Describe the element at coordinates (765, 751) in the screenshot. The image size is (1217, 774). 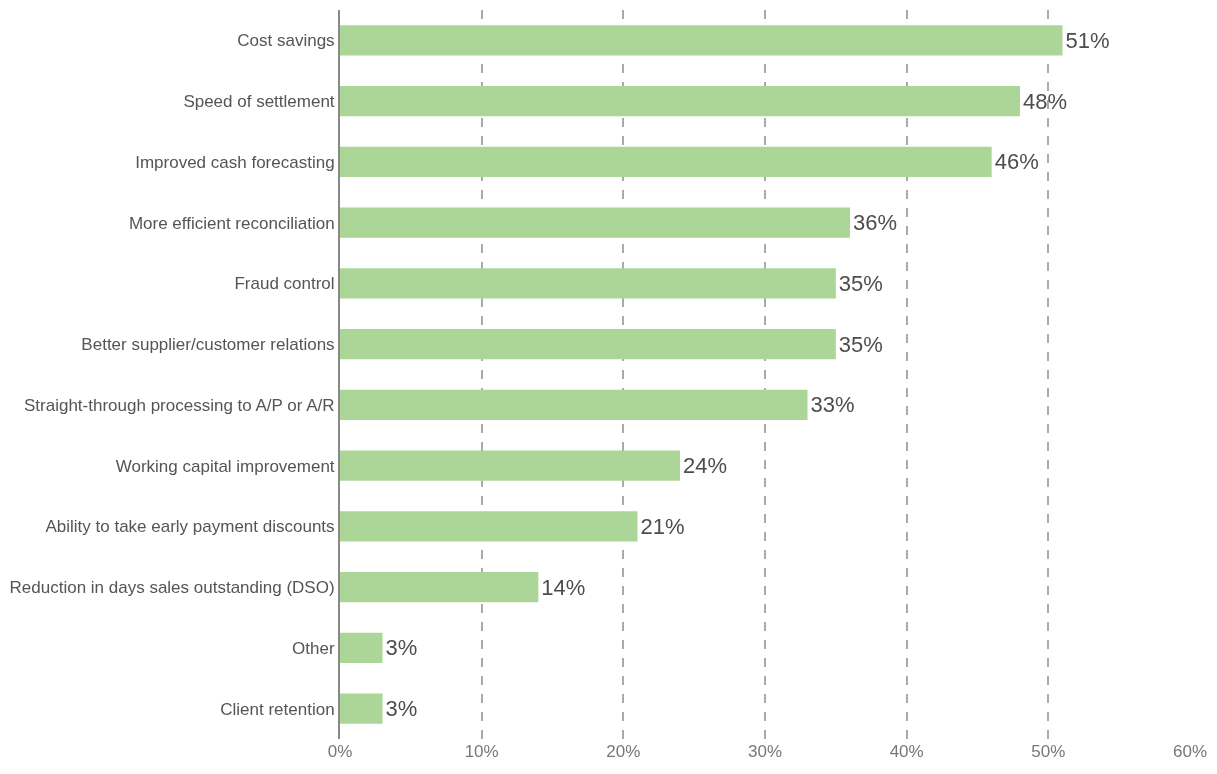
I see `x-tick-label: 30%` at that location.